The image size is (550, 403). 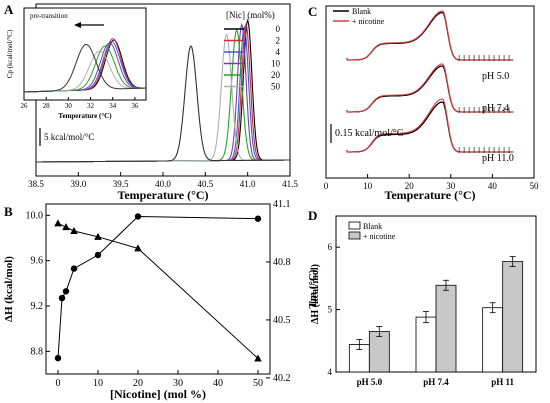 What do you see at coordinates (258, 383) in the screenshot?
I see `panel-b-x-tick-label: 50` at bounding box center [258, 383].